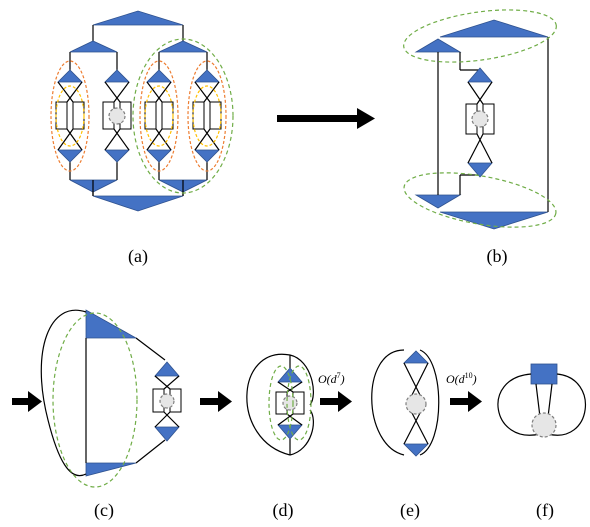 This screenshot has width=590, height=527. What do you see at coordinates (438, 201) in the screenshot?
I see `left-lower-triangle` at bounding box center [438, 201].